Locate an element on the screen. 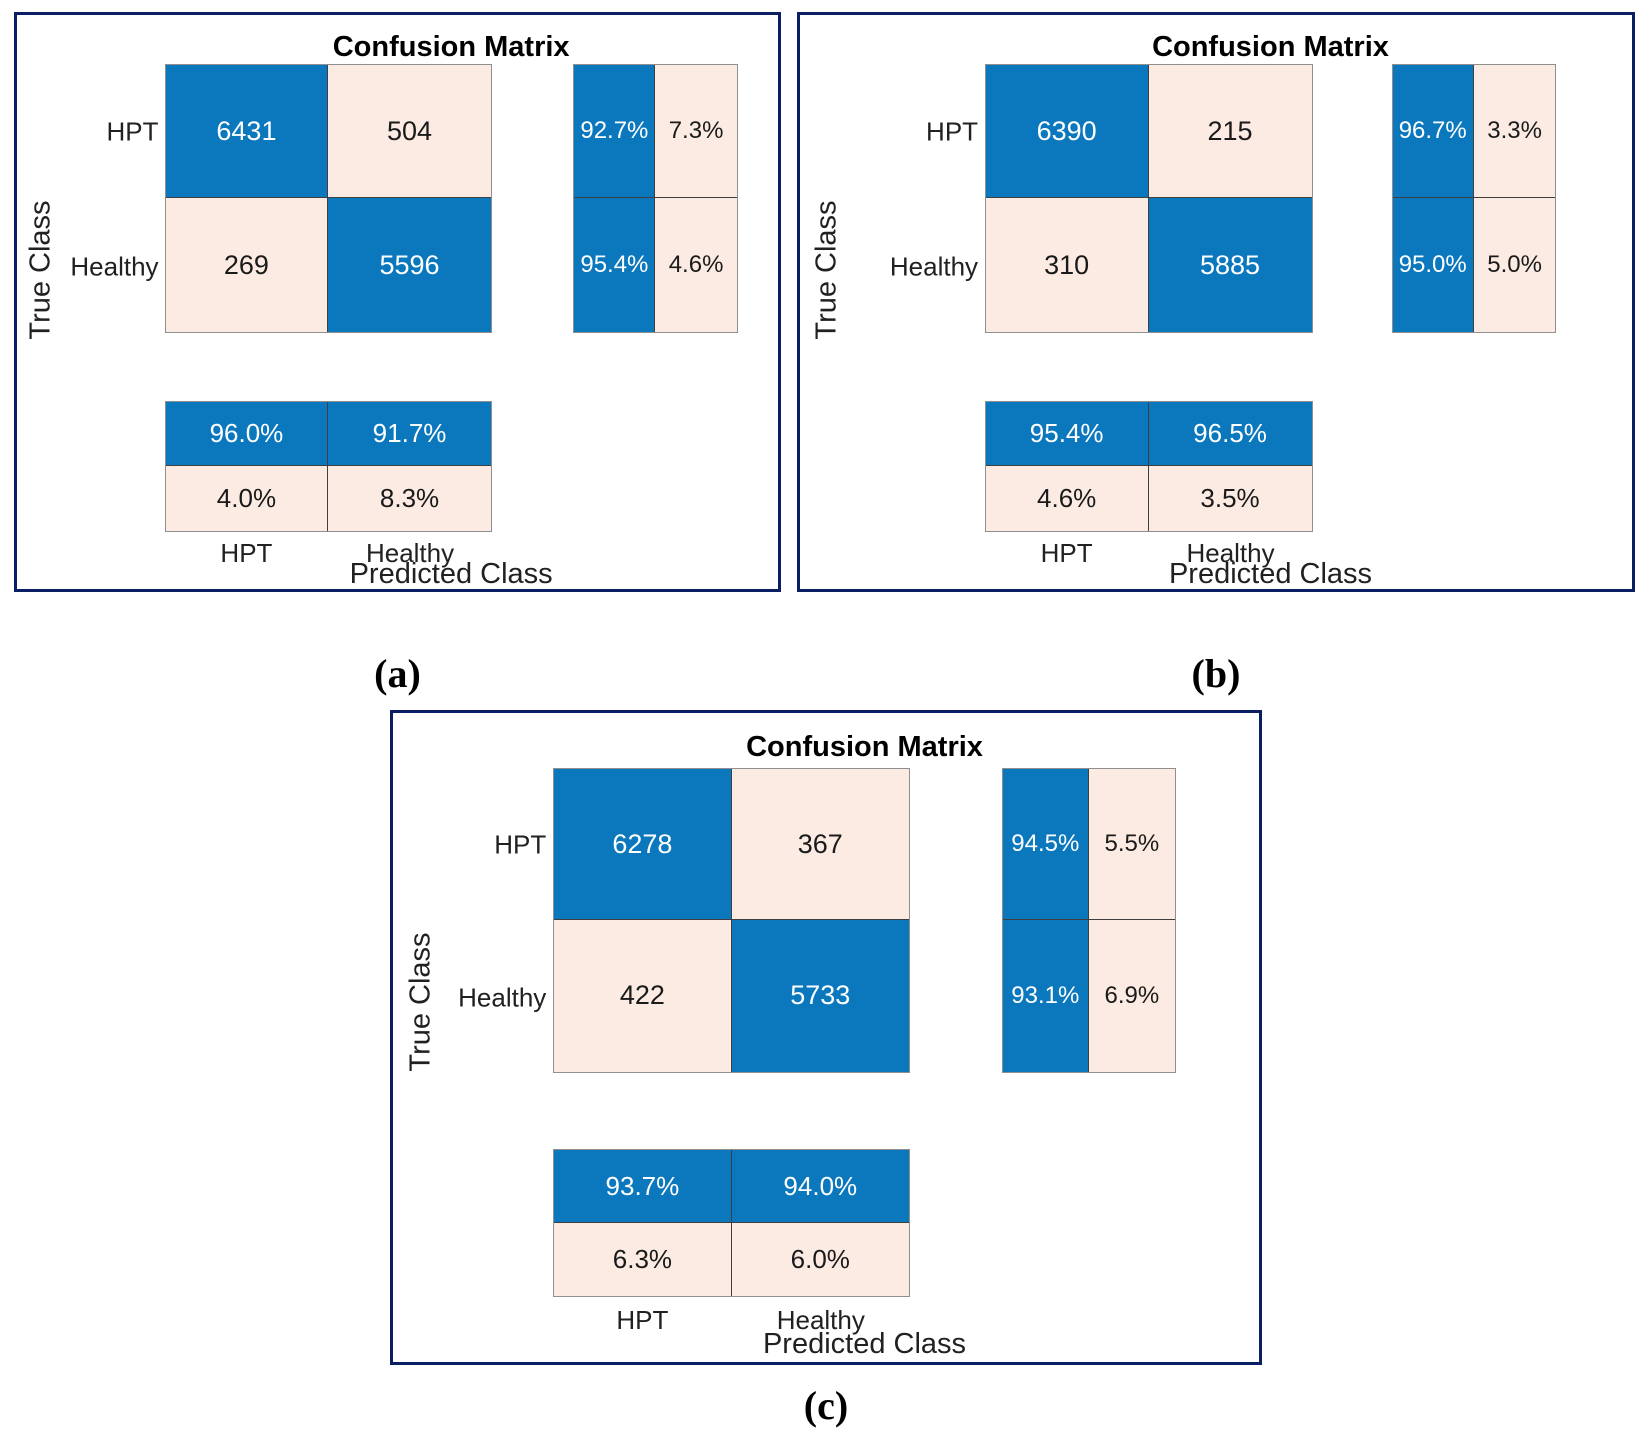  matrix-cell: 5733 is located at coordinates (820, 996).